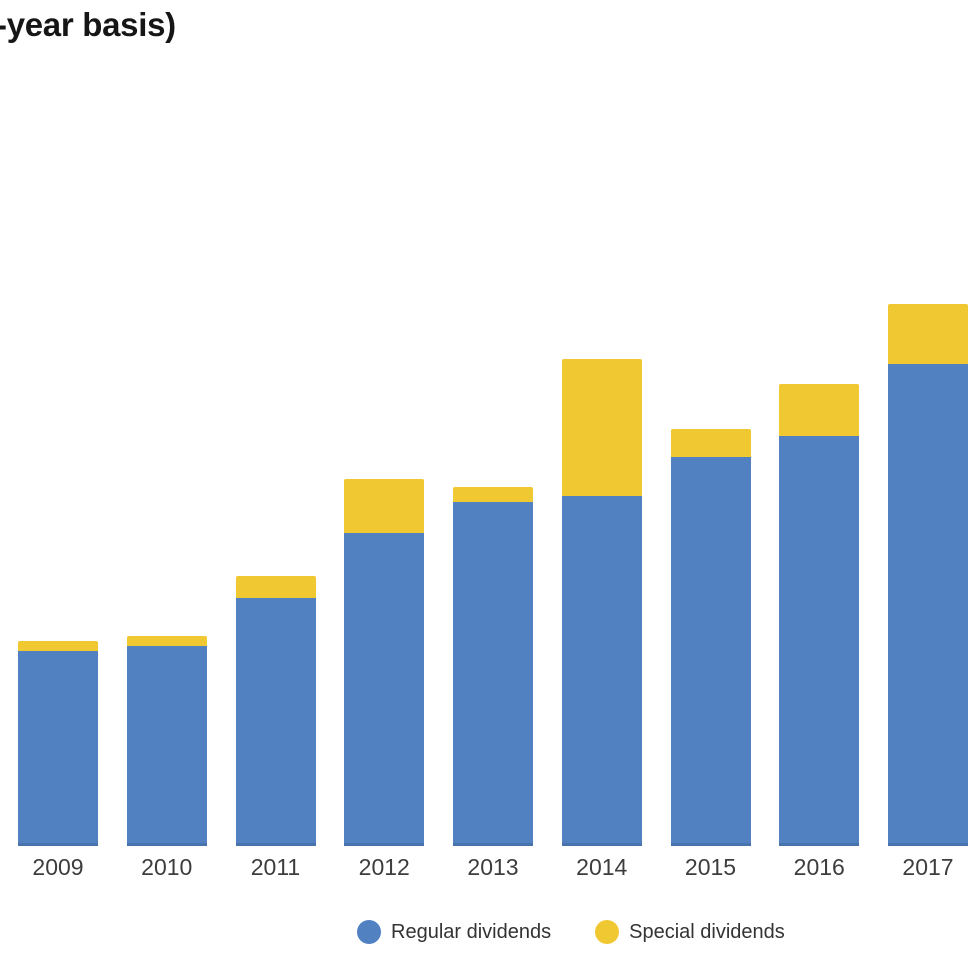 This screenshot has height=978, width=978. What do you see at coordinates (58, 867) in the screenshot?
I see `x-axis-label: 2009` at bounding box center [58, 867].